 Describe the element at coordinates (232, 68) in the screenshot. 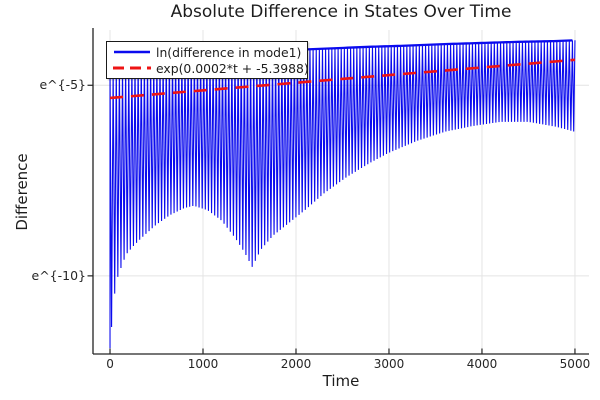

I see `legend-label: exp(0.0002*t + -5.3988)` at that location.